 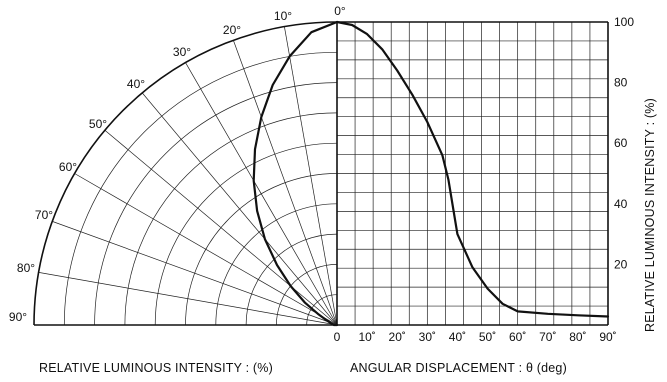 I want to click on polar-angle-label: 30°, so click(x=182, y=52).